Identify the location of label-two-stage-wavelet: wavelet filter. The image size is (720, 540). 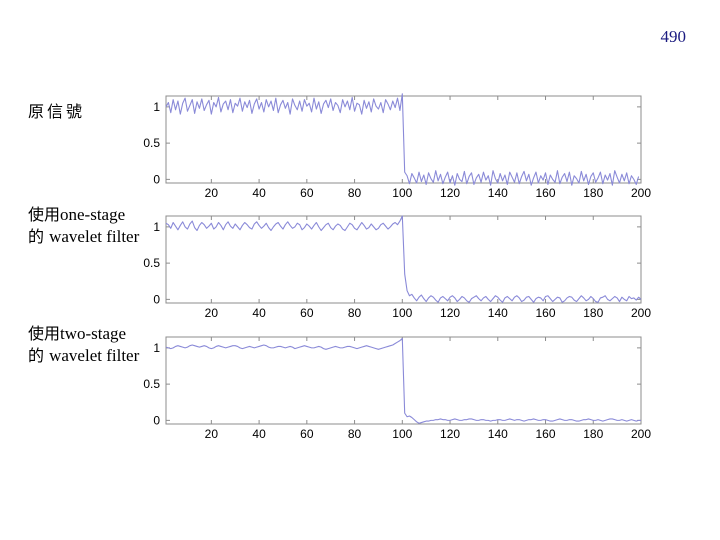
(94, 355).